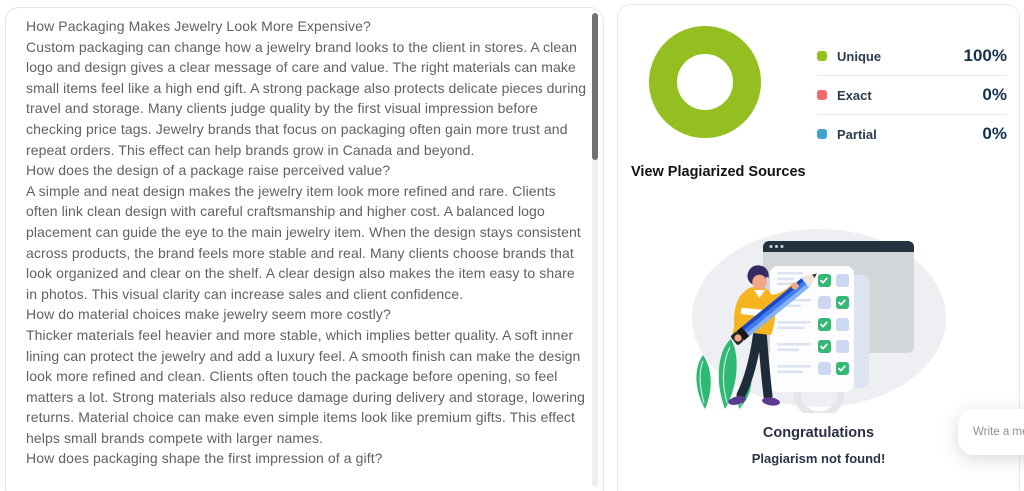 The image size is (1024, 491). What do you see at coordinates (718, 172) in the screenshot?
I see `view-plagiarized-sources-button: View Plagiarized Sources` at bounding box center [718, 172].